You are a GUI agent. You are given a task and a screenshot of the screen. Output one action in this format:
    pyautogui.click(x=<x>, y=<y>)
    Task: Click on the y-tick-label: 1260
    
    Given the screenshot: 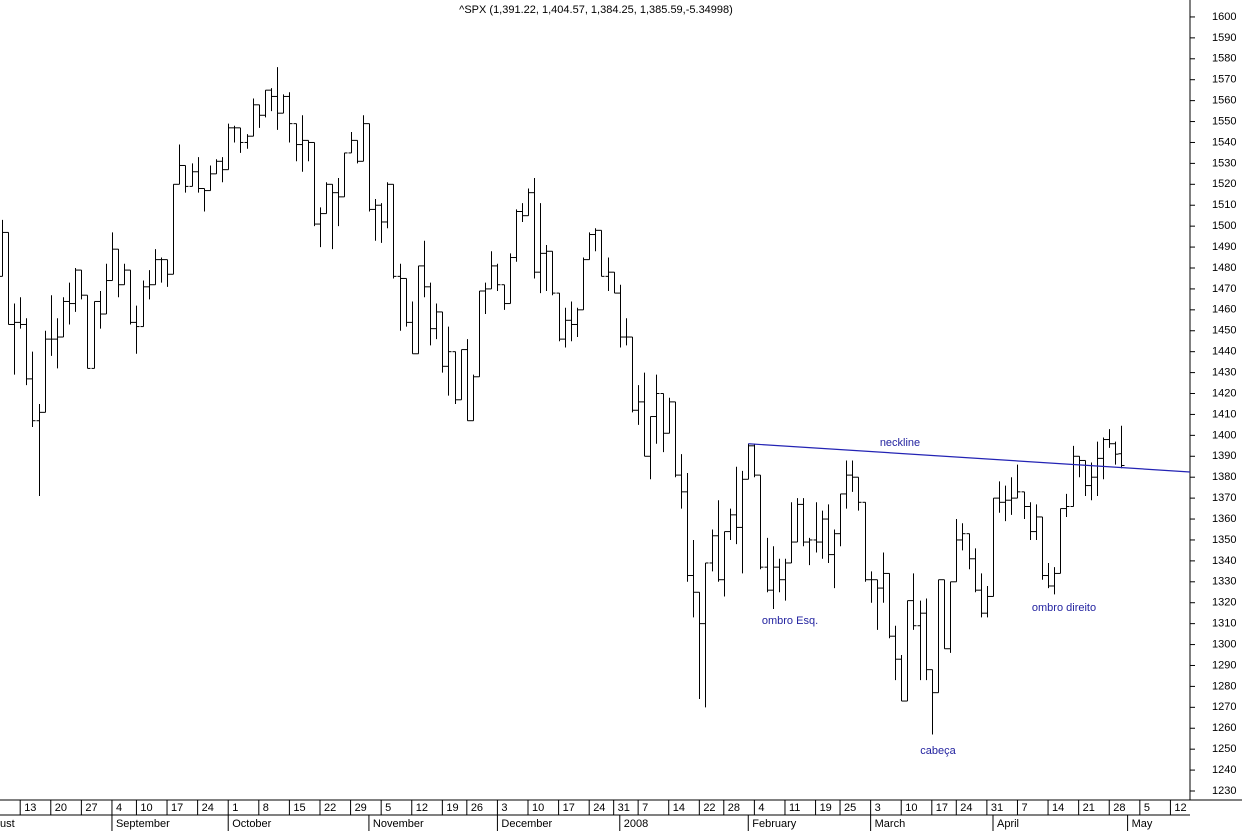 What is the action you would take?
    pyautogui.click(x=1224, y=728)
    